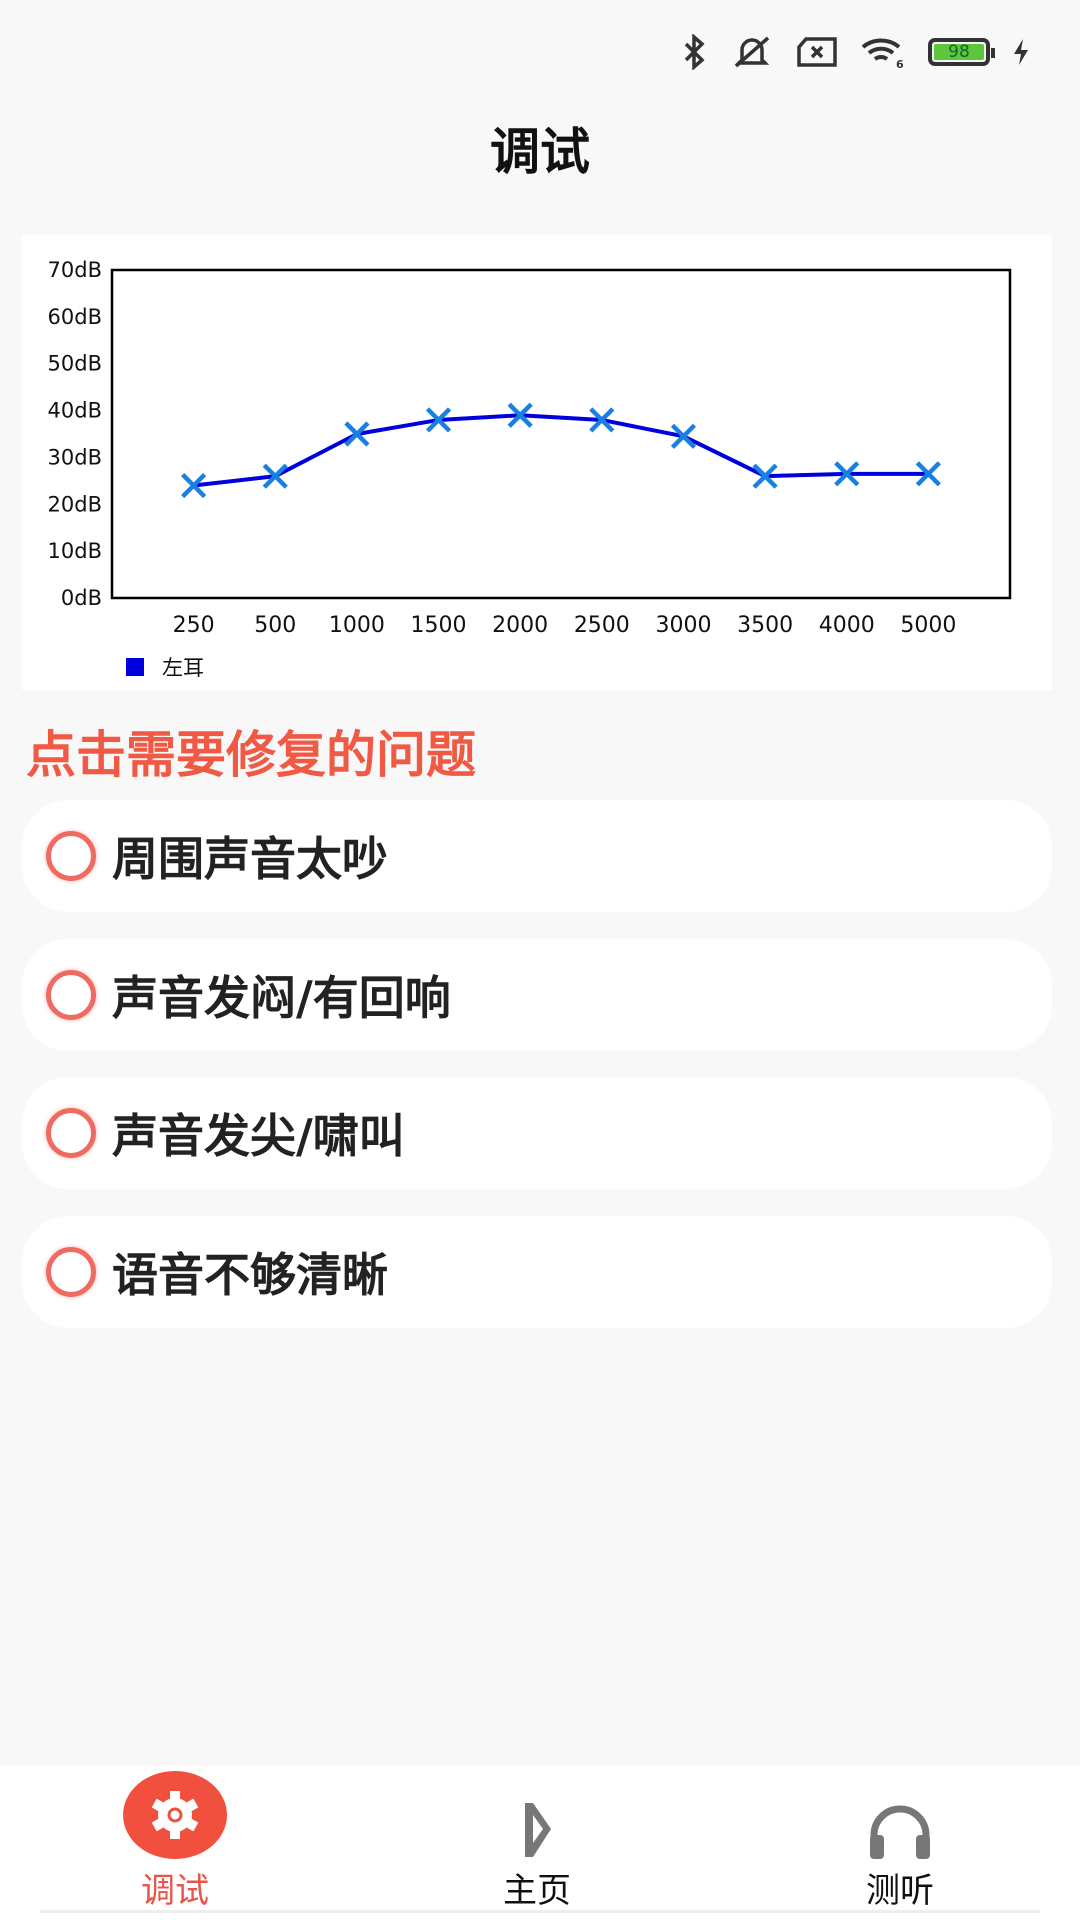 The width and height of the screenshot is (1080, 1920). I want to click on tab-hearing-test: 测听, so click(900, 1838).